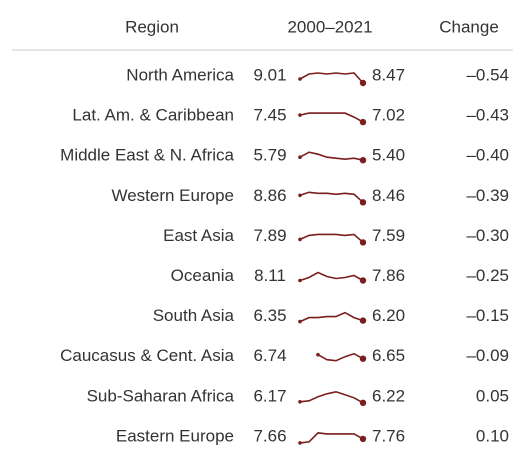 This screenshot has width=513, height=452. What do you see at coordinates (388, 315) in the screenshot?
I see `end-value: 6.20` at bounding box center [388, 315].